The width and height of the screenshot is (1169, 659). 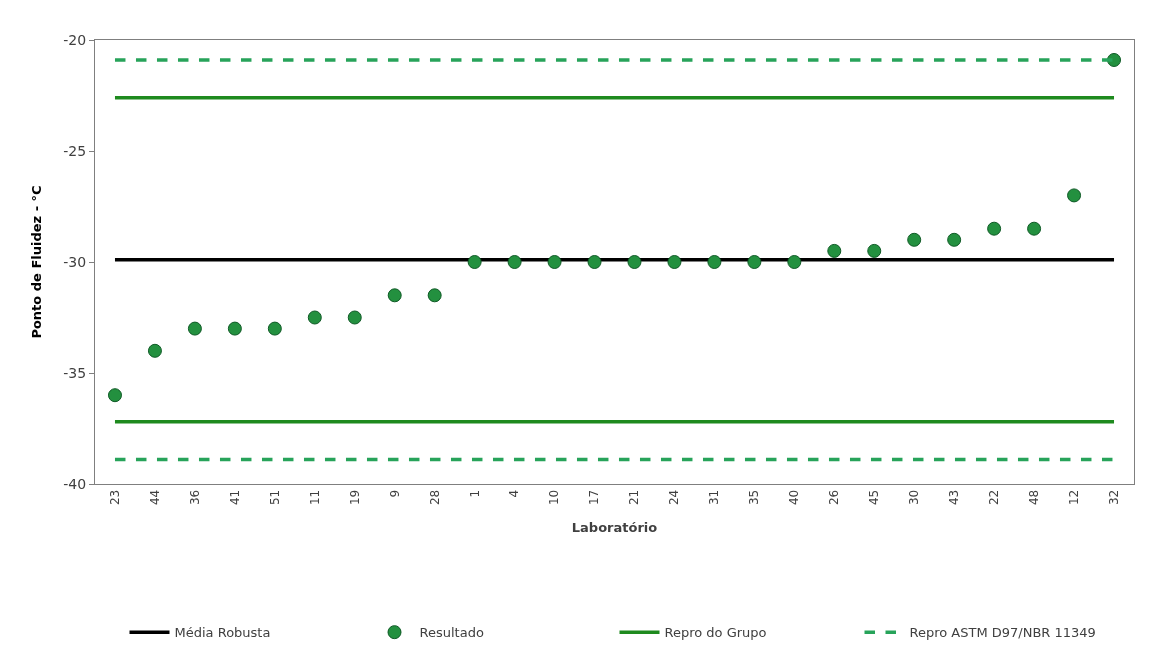 I want to click on x-tick-label: 17, so click(x=594, y=497).